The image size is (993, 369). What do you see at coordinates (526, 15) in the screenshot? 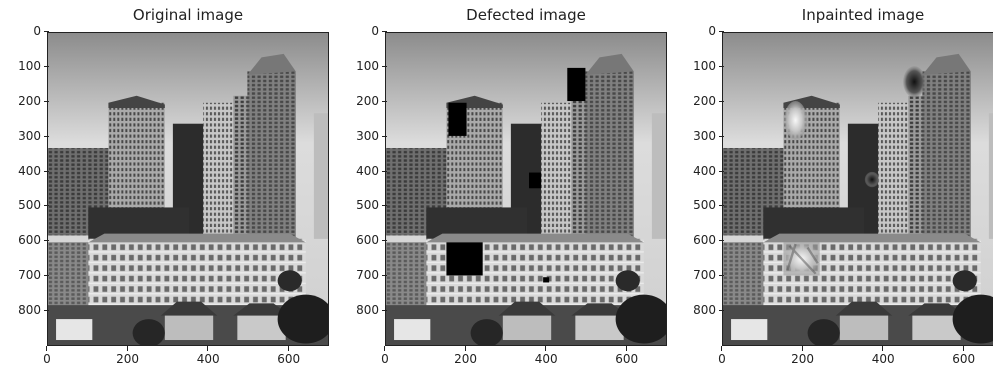
I see `panel-title: Defected image` at bounding box center [526, 15].